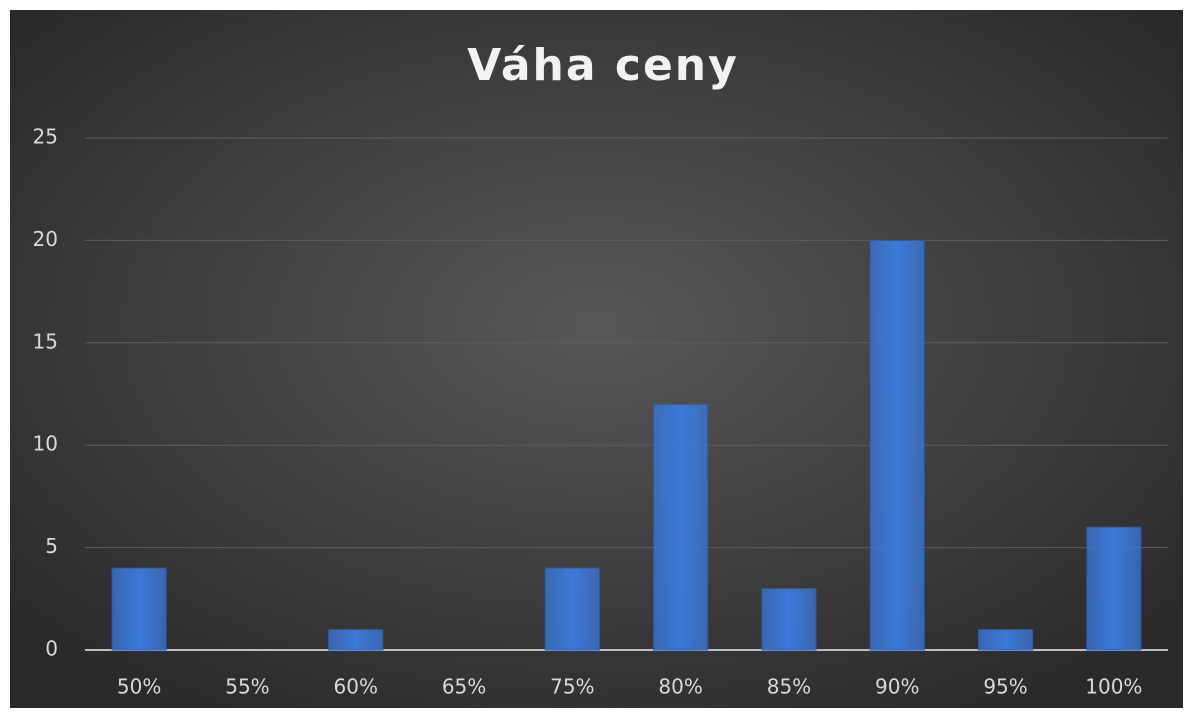 Image resolution: width=1193 pixels, height=718 pixels. I want to click on y-tick-label: 10, so click(45, 444).